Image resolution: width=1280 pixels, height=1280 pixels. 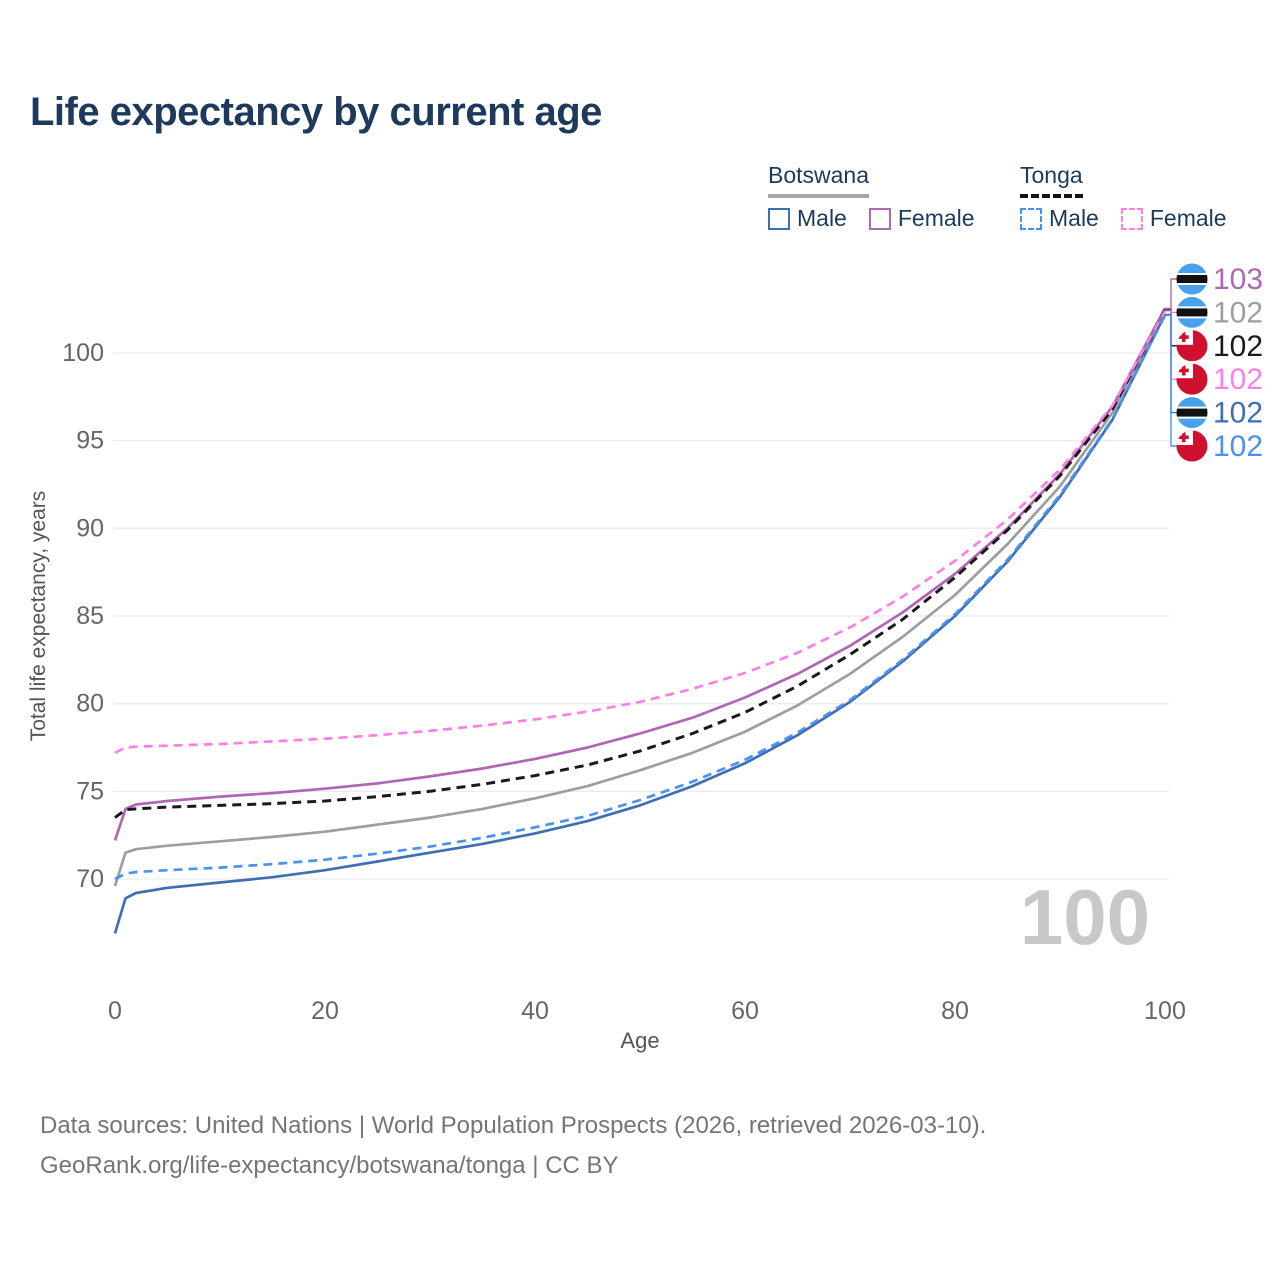 What do you see at coordinates (1165, 1011) in the screenshot?
I see `x-tick-100: 100` at bounding box center [1165, 1011].